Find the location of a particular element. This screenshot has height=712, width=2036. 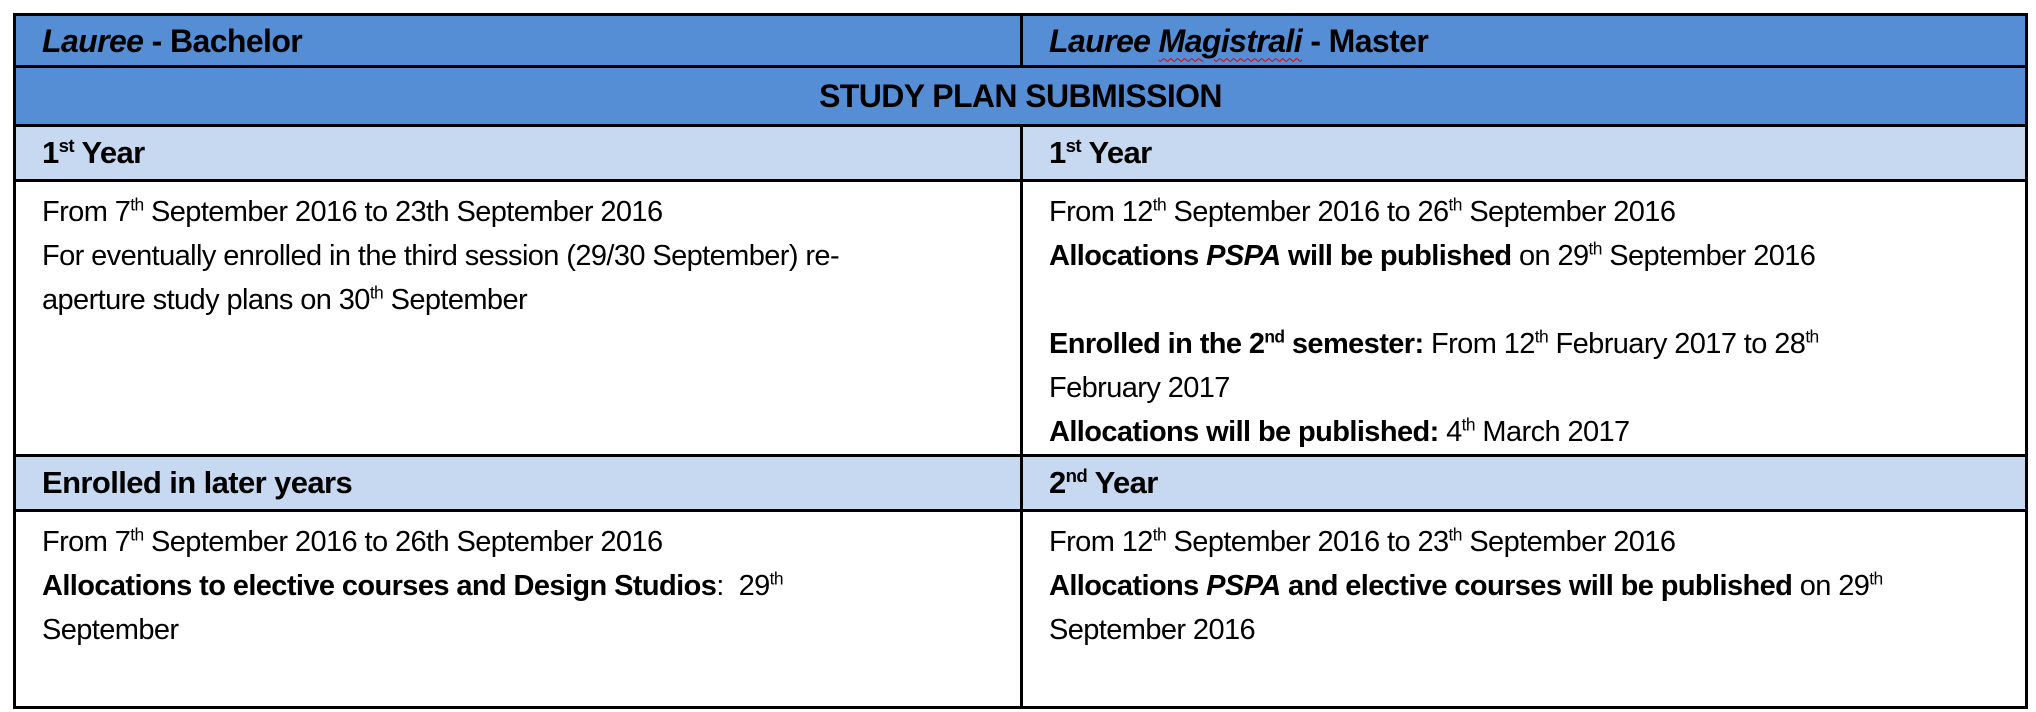

line: aperture study plans on 30th September is located at coordinates (531, 300).